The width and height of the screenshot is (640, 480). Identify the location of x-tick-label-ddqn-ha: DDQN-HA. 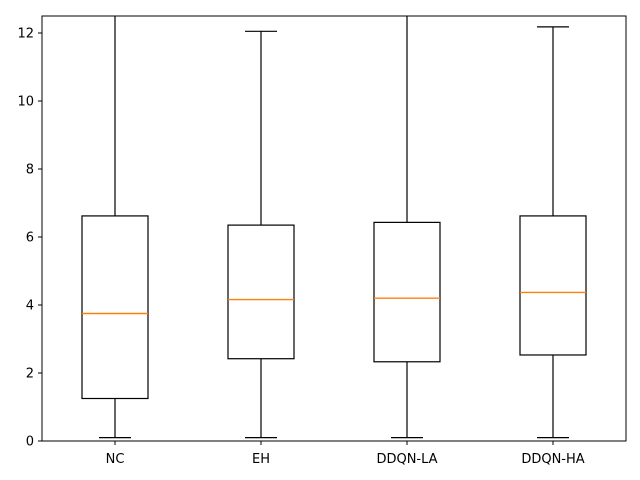
(552, 459).